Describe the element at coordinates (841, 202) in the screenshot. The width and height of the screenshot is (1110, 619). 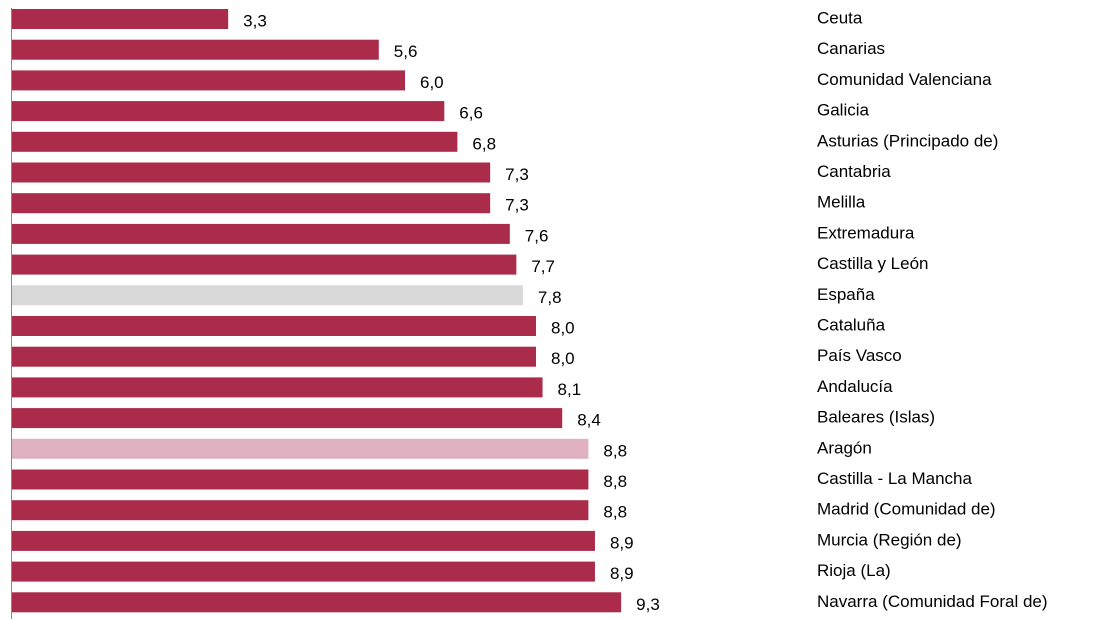
I see `category-label: Melilla` at that location.